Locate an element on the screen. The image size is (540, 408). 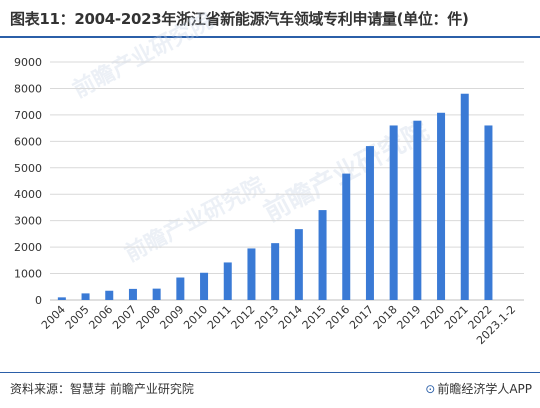
bar-2018 is located at coordinates (393, 212).